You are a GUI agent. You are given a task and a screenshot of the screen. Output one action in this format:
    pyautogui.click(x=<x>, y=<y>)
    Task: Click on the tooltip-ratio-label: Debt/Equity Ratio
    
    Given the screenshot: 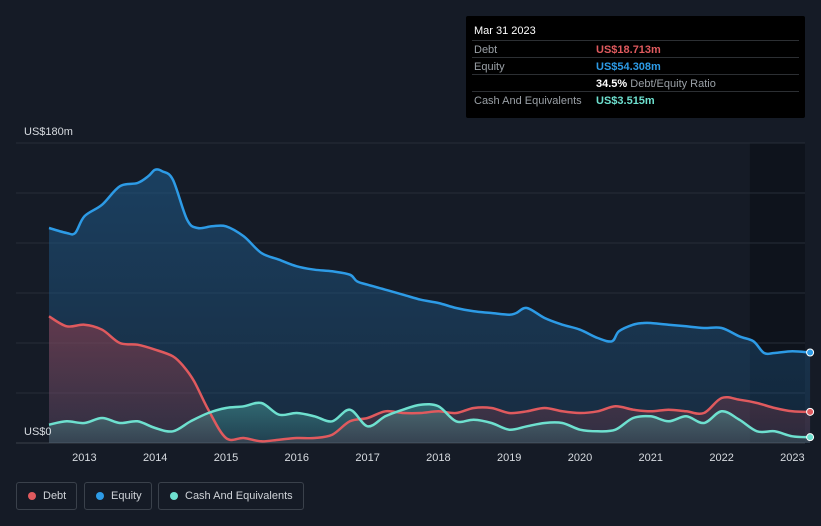 What is the action you would take?
    pyautogui.click(x=673, y=84)
    